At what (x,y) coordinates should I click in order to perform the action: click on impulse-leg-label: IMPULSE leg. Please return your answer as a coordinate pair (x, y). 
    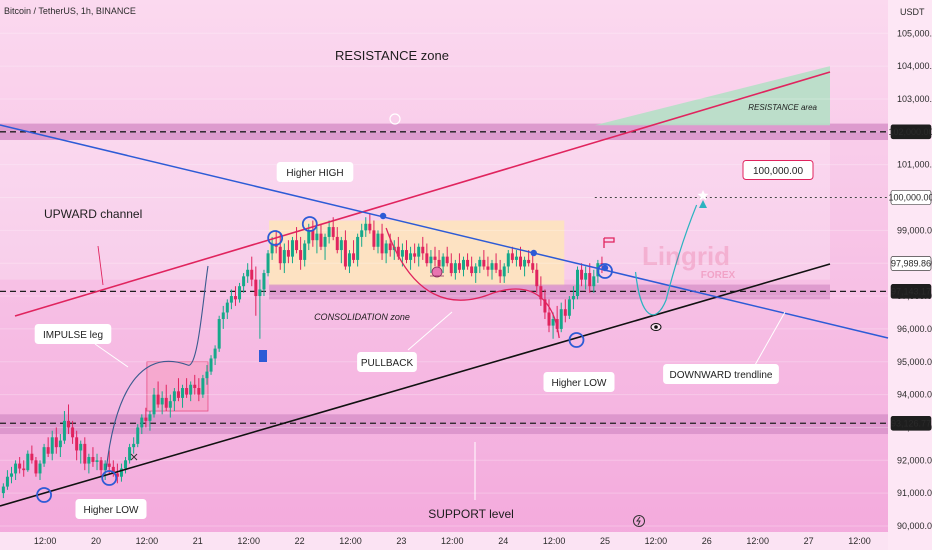
    Looking at the image, I should click on (73, 335).